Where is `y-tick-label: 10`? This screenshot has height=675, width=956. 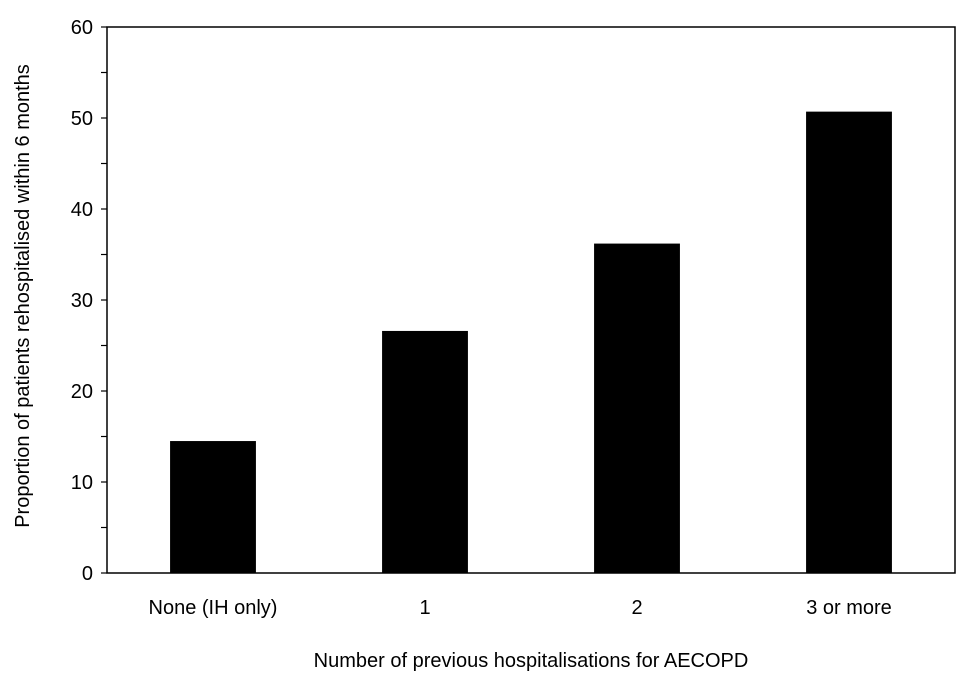
y-tick-label: 10 is located at coordinates (82, 483).